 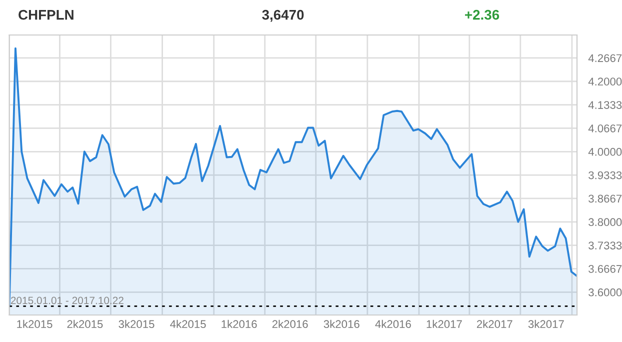 What do you see at coordinates (239, 324) in the screenshot?
I see `x-tick-label: 1k2016` at bounding box center [239, 324].